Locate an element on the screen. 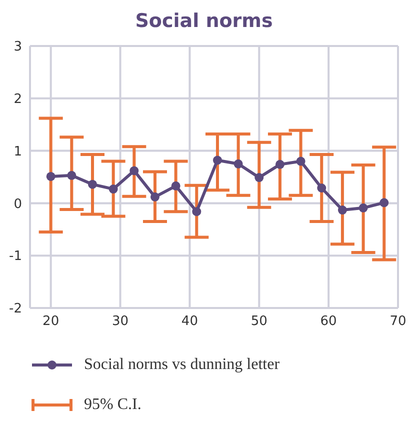  x-tick-label: 30 is located at coordinates (120, 322).